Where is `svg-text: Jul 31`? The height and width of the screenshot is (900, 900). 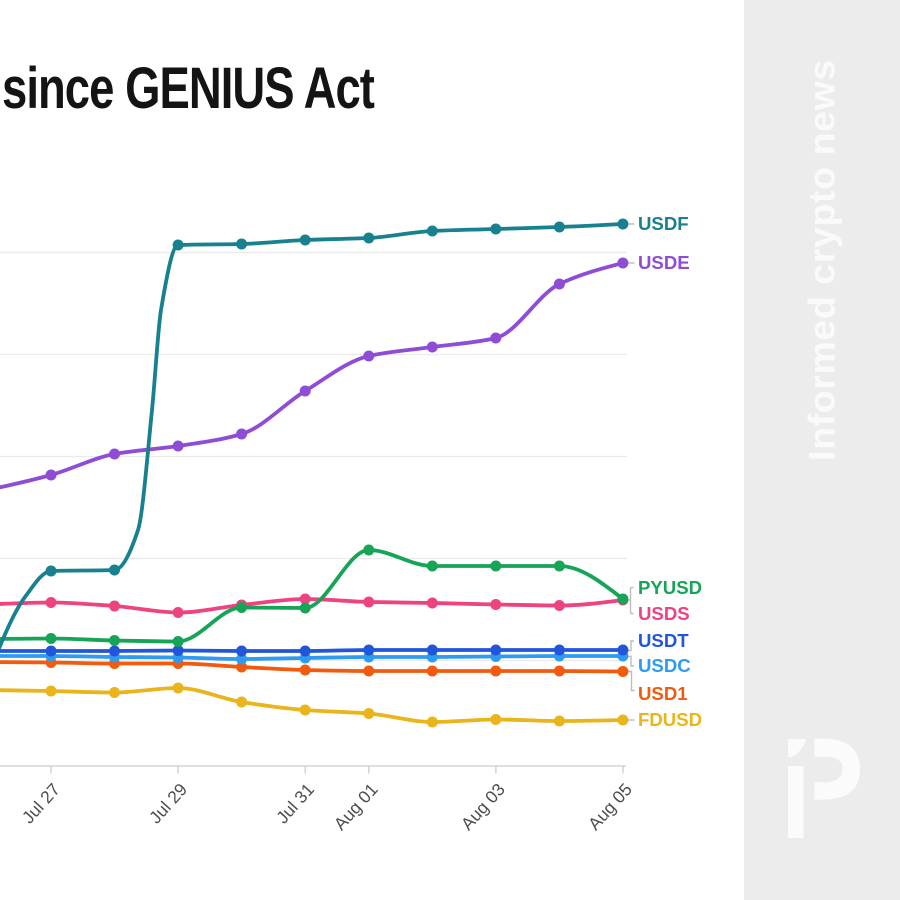 svg-text: Jul 31 is located at coordinates (295, 803).